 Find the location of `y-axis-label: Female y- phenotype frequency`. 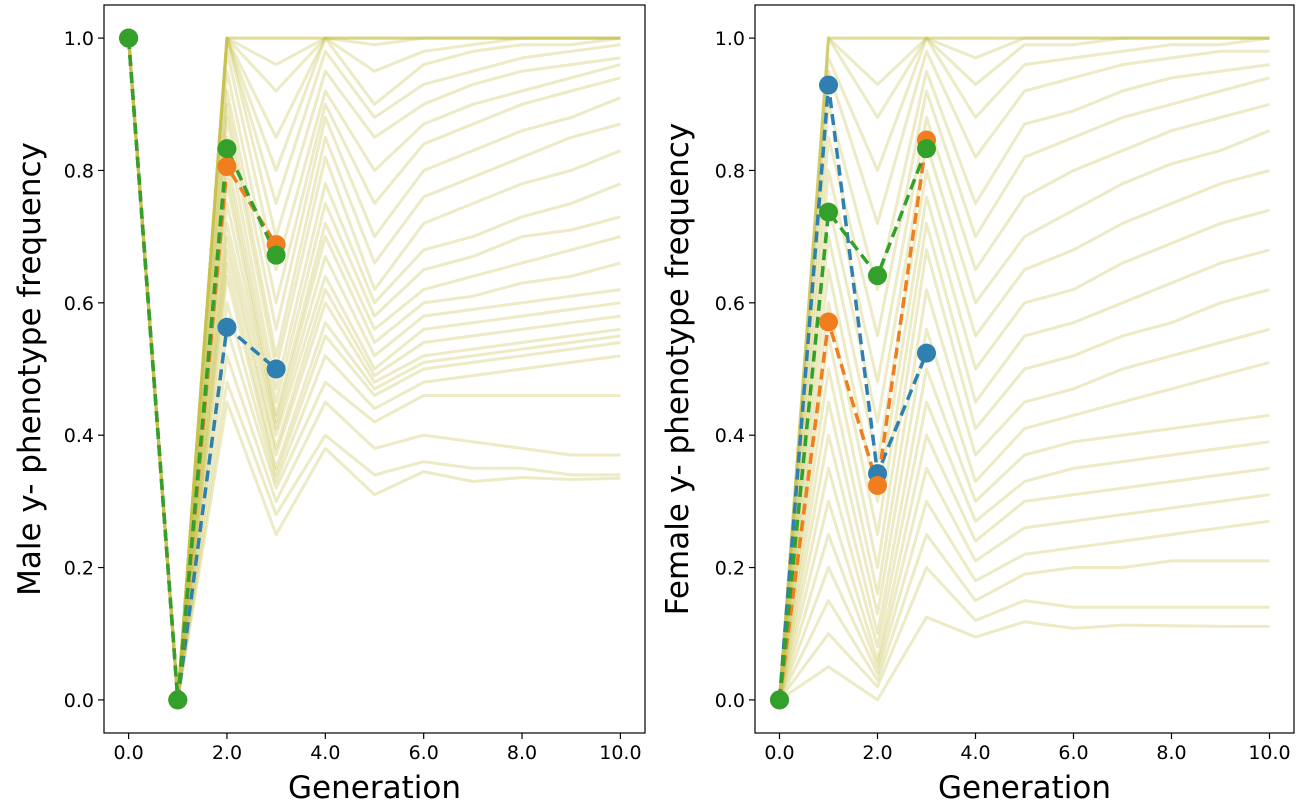

y-axis-label: Female y- phenotype frequency is located at coordinates (678, 369).